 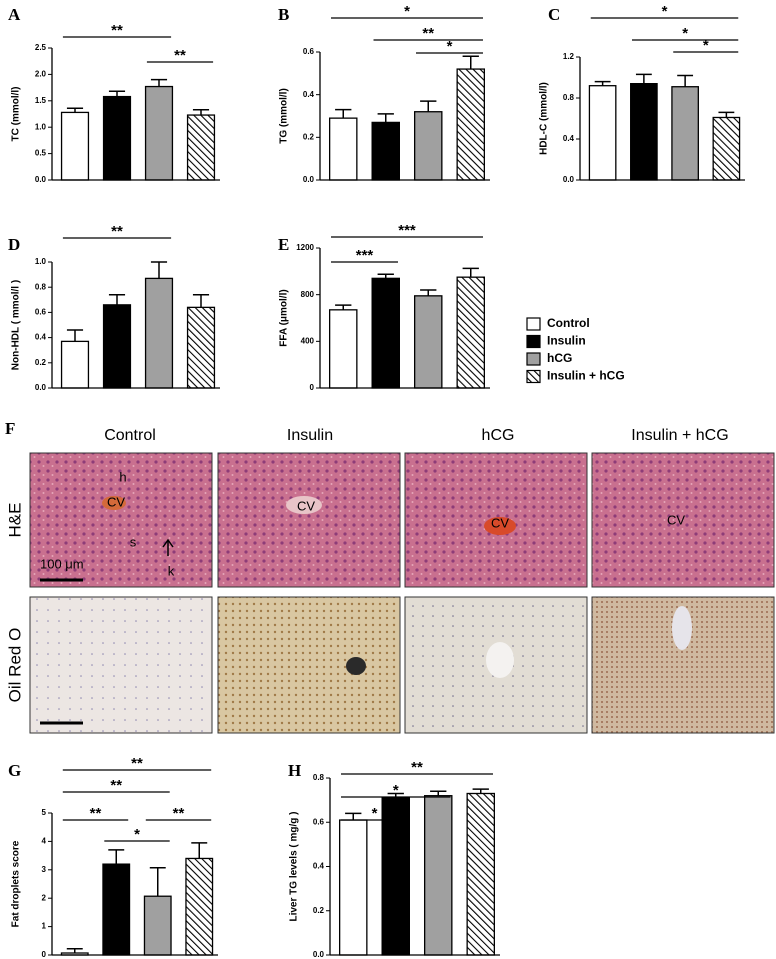 What do you see at coordinates (114, 94) in the screenshot?
I see `chart: A TC (mmol/l) 0.0 0.5 1.0 1.5 2.0 2.5 ** **` at bounding box center [114, 94].